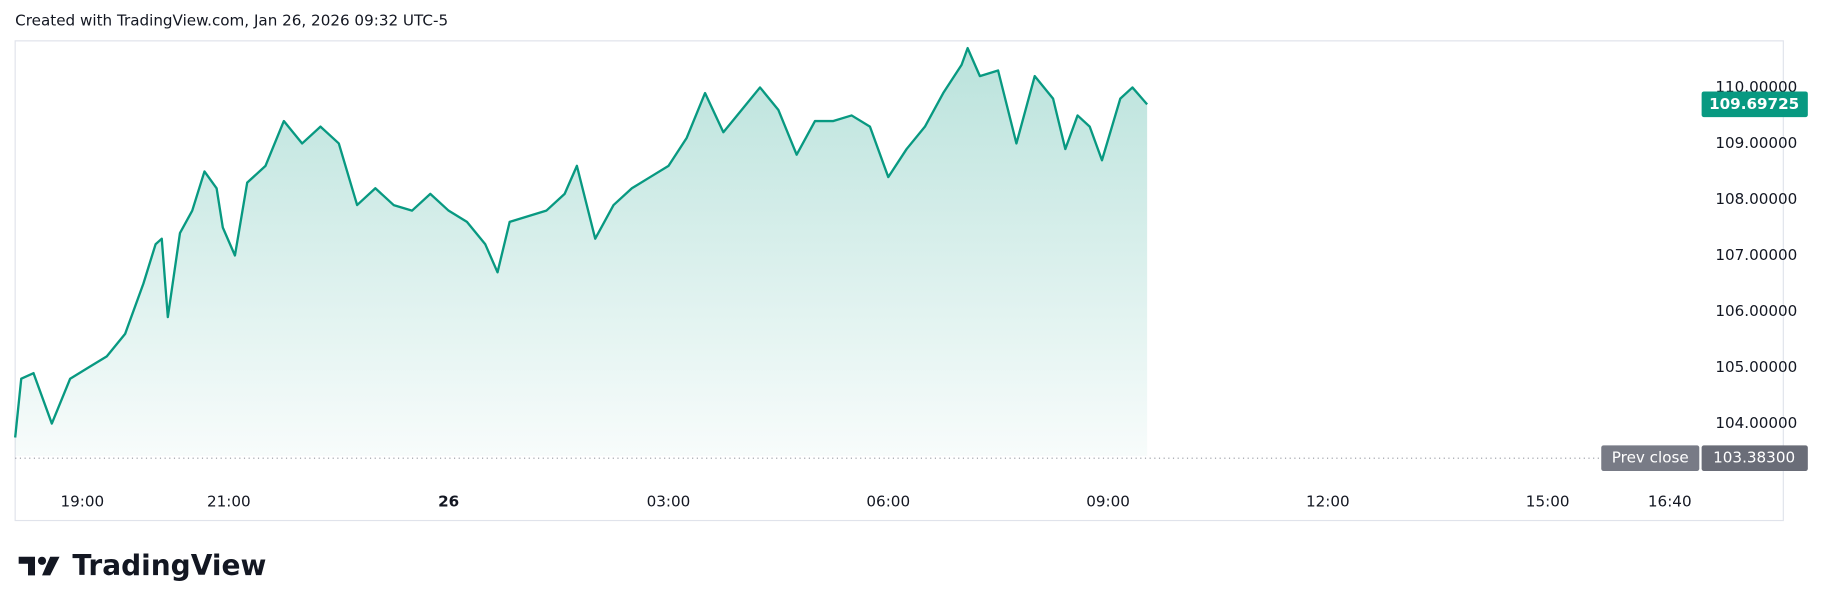 This screenshot has height=611, width=1830. I want to click on prev-close-value-tag, so click(1754, 458).